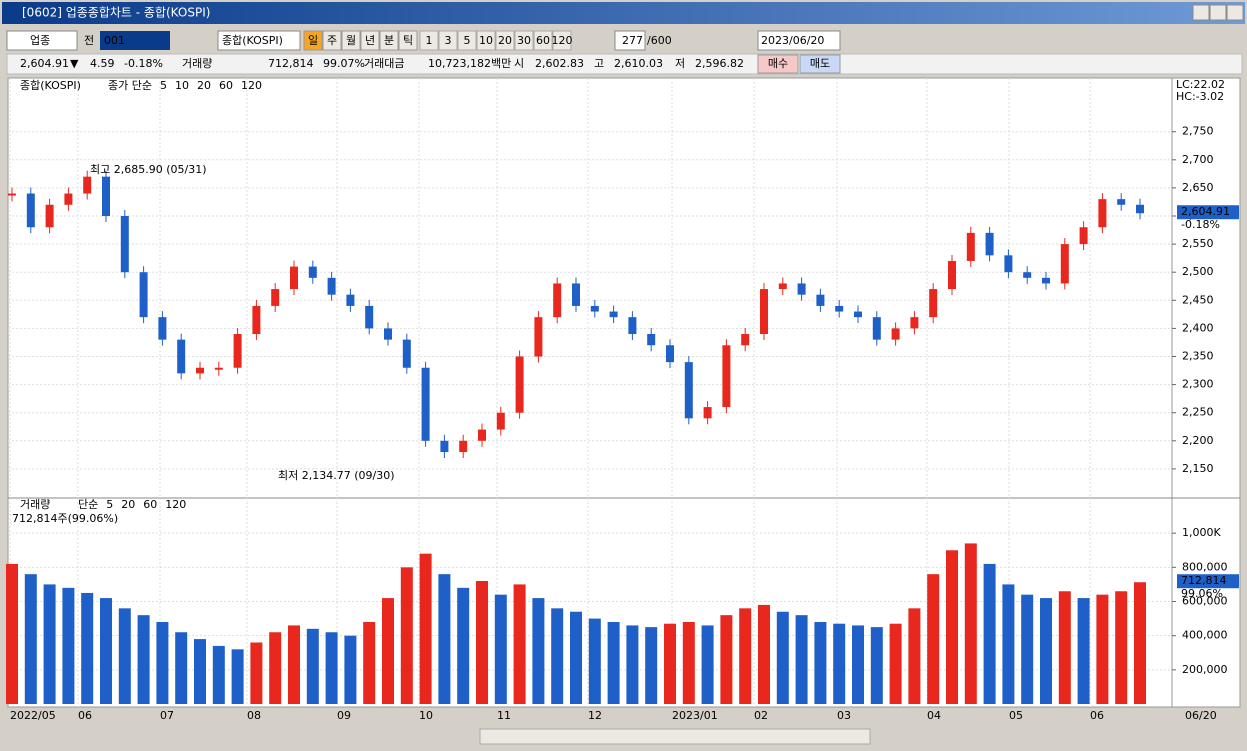 The height and width of the screenshot is (751, 1247). Describe the element at coordinates (344, 715) in the screenshot. I see `x-tick-label: 09` at that location.